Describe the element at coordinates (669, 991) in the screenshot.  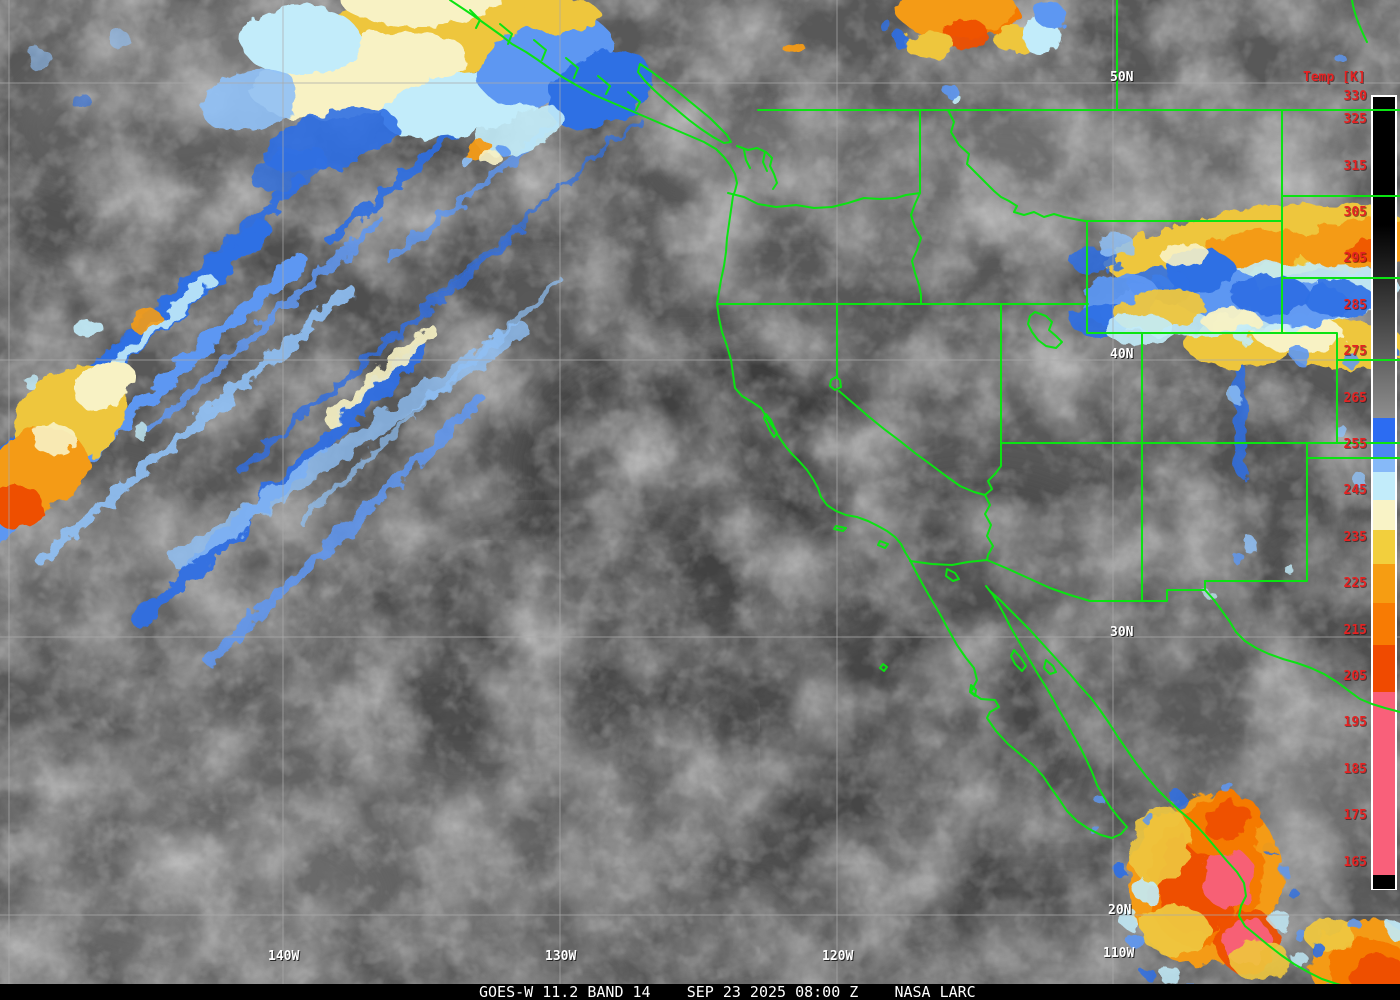
I see `caption-gap1` at that location.